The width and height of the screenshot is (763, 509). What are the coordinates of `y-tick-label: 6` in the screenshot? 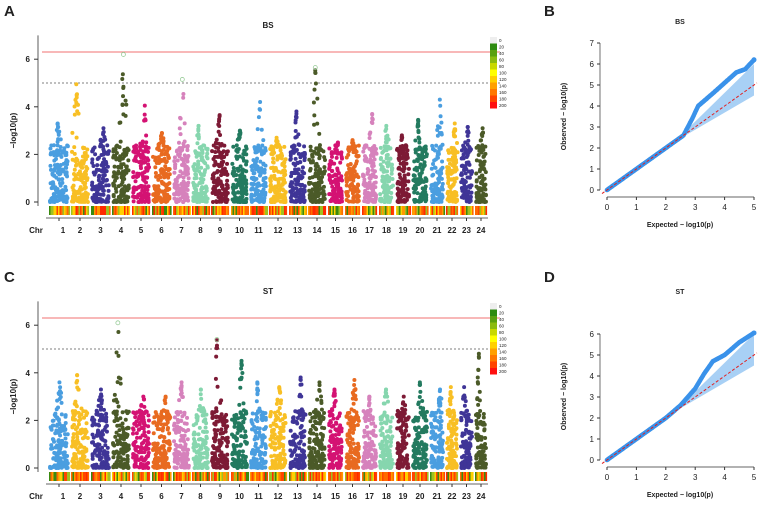 It's located at (28, 59).